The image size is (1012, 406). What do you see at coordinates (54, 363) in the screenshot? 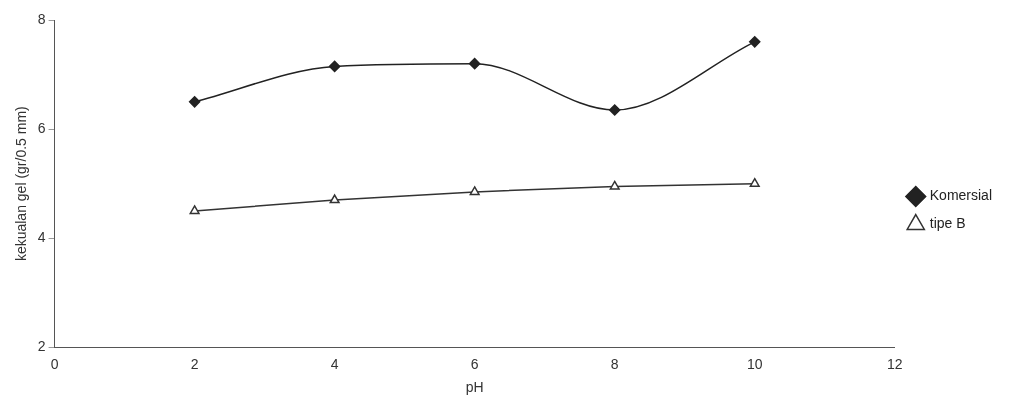
I see `x-tick-label: 0` at bounding box center [54, 363].